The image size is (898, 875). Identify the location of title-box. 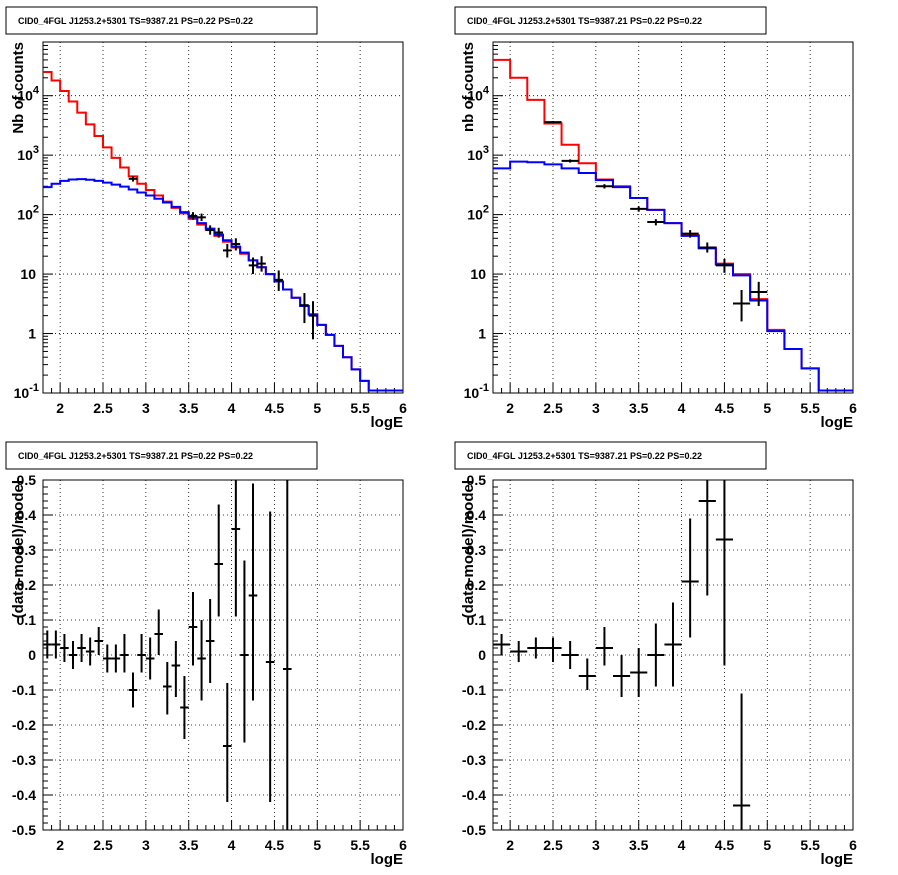
(161, 20).